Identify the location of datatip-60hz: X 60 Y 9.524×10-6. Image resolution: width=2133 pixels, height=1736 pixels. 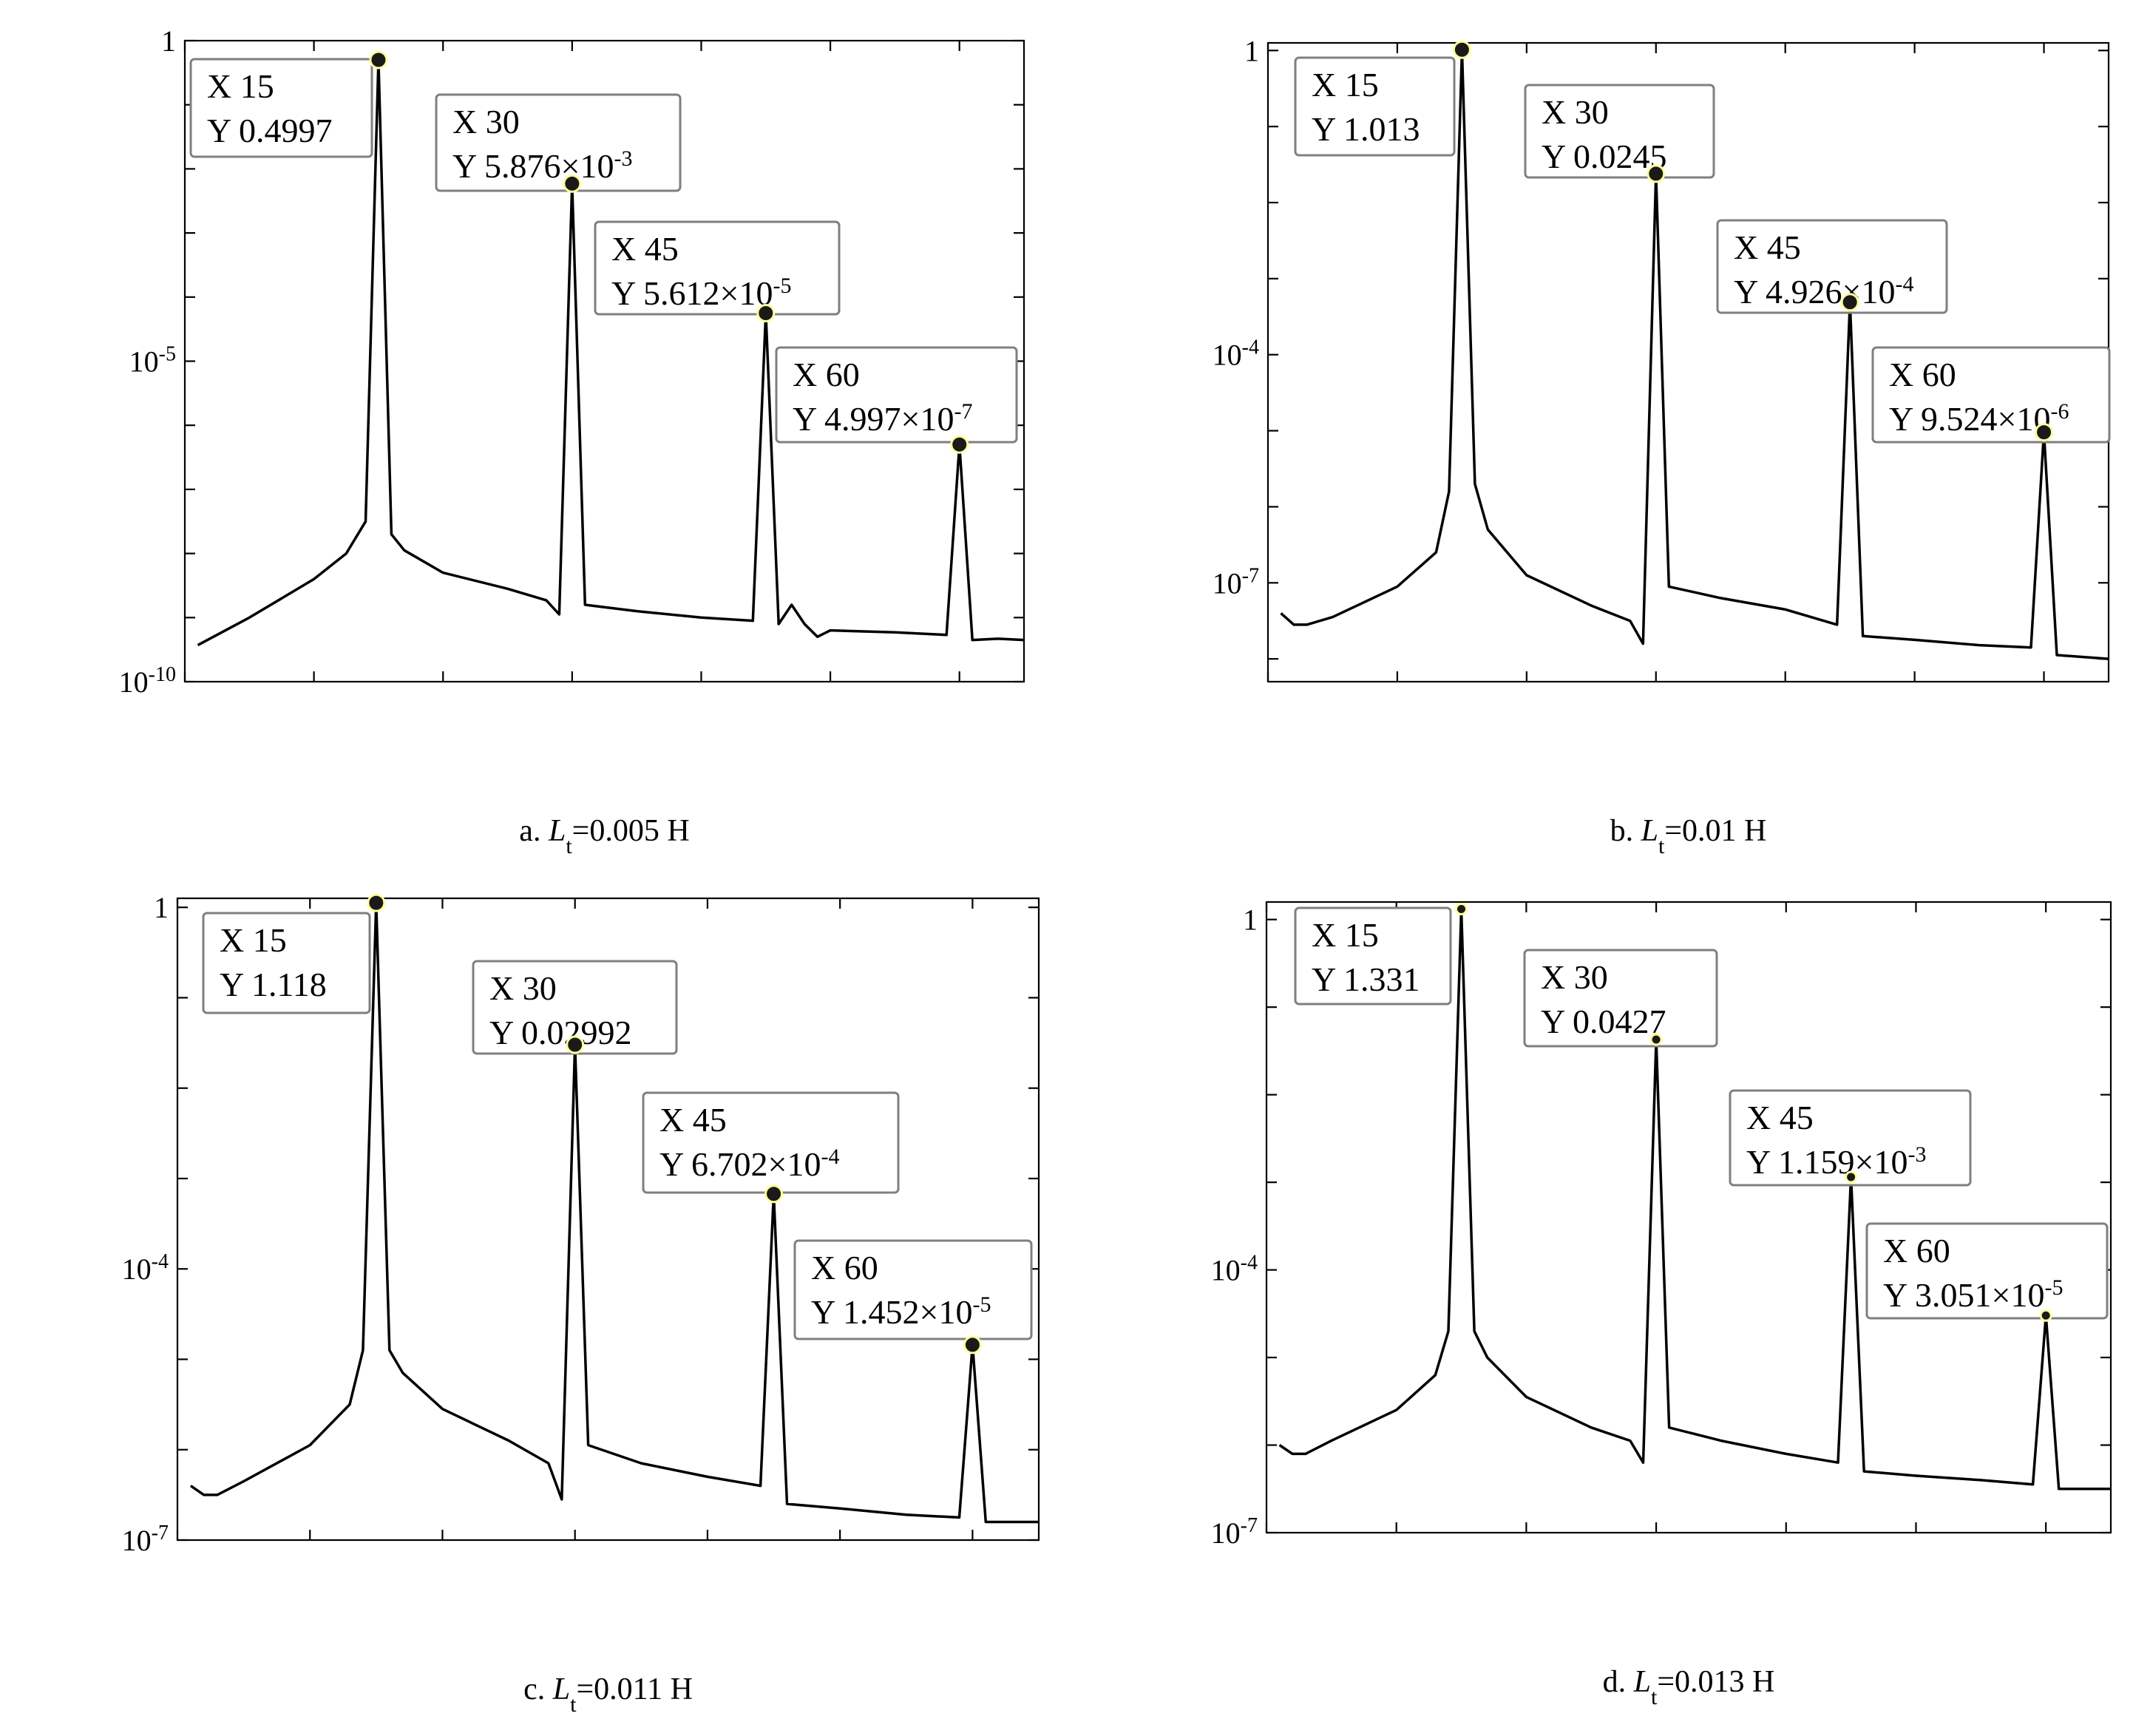
(1991, 395).